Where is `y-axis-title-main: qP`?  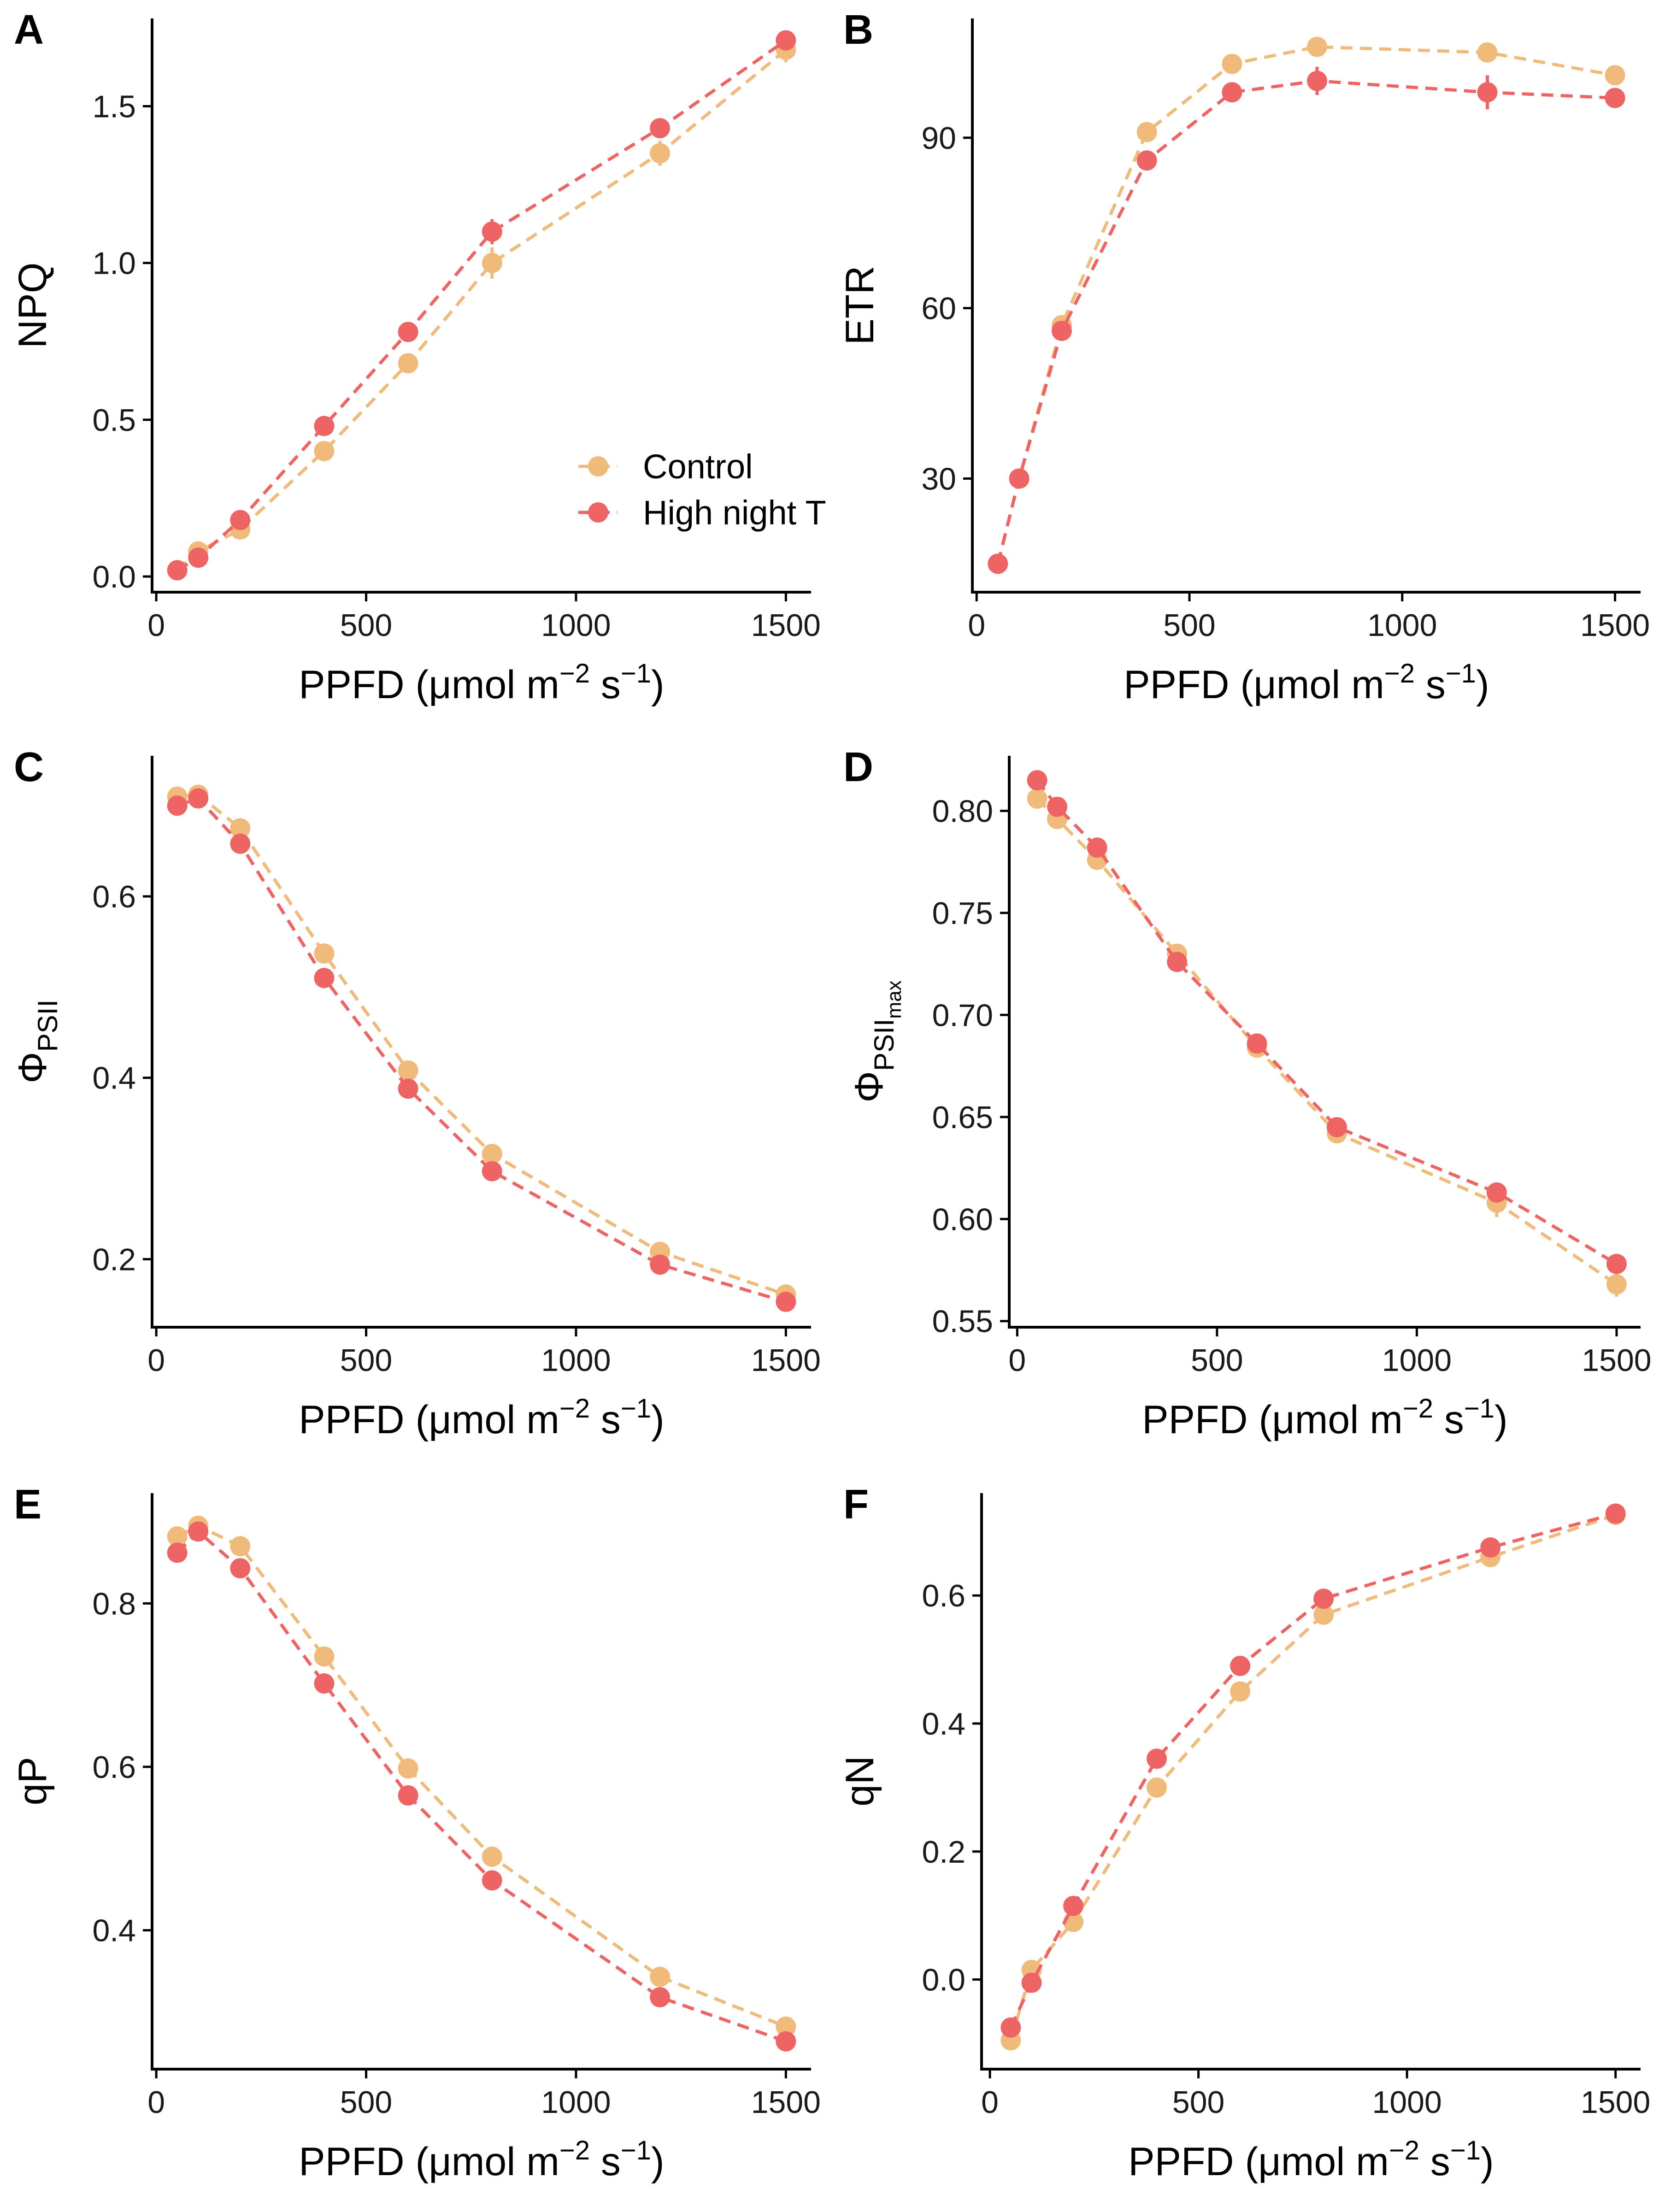
y-axis-title-main: qP is located at coordinates (33, 1781).